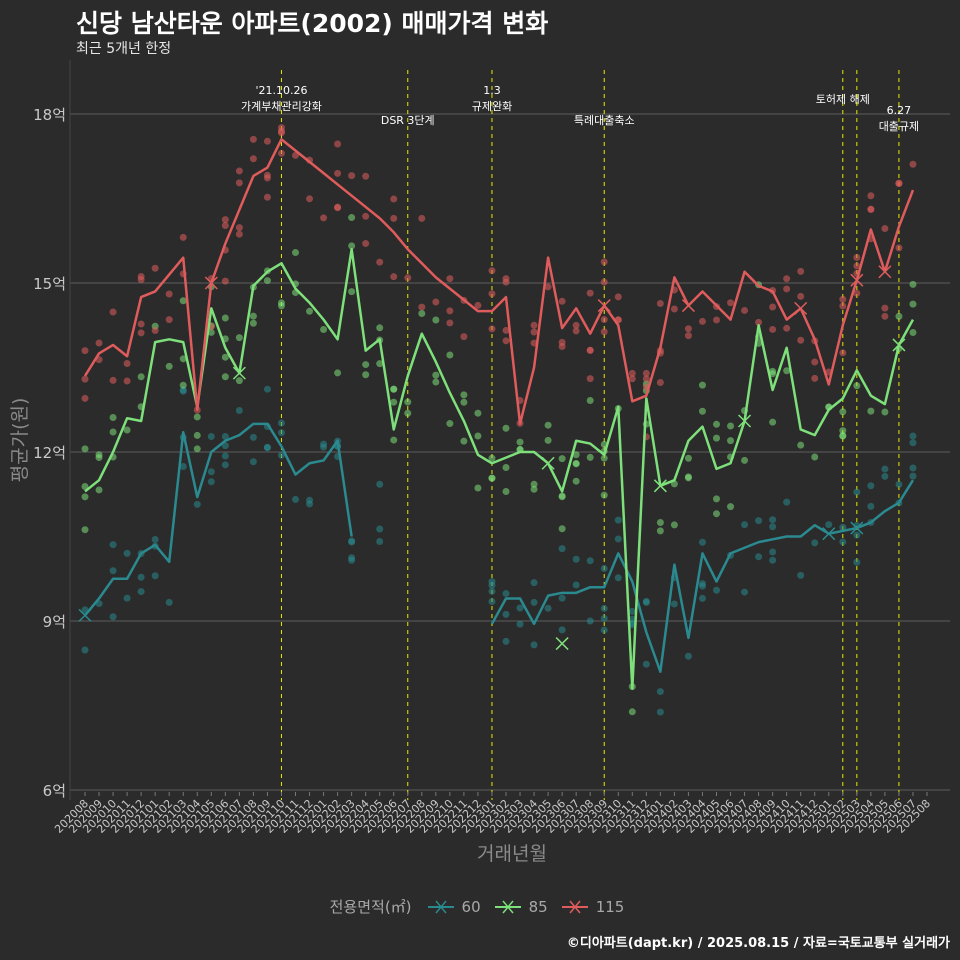 The height and width of the screenshot is (960, 960). Describe the element at coordinates (480, 906) in the screenshot. I see `legend: 전용면적(㎡) 60 85 115` at that location.